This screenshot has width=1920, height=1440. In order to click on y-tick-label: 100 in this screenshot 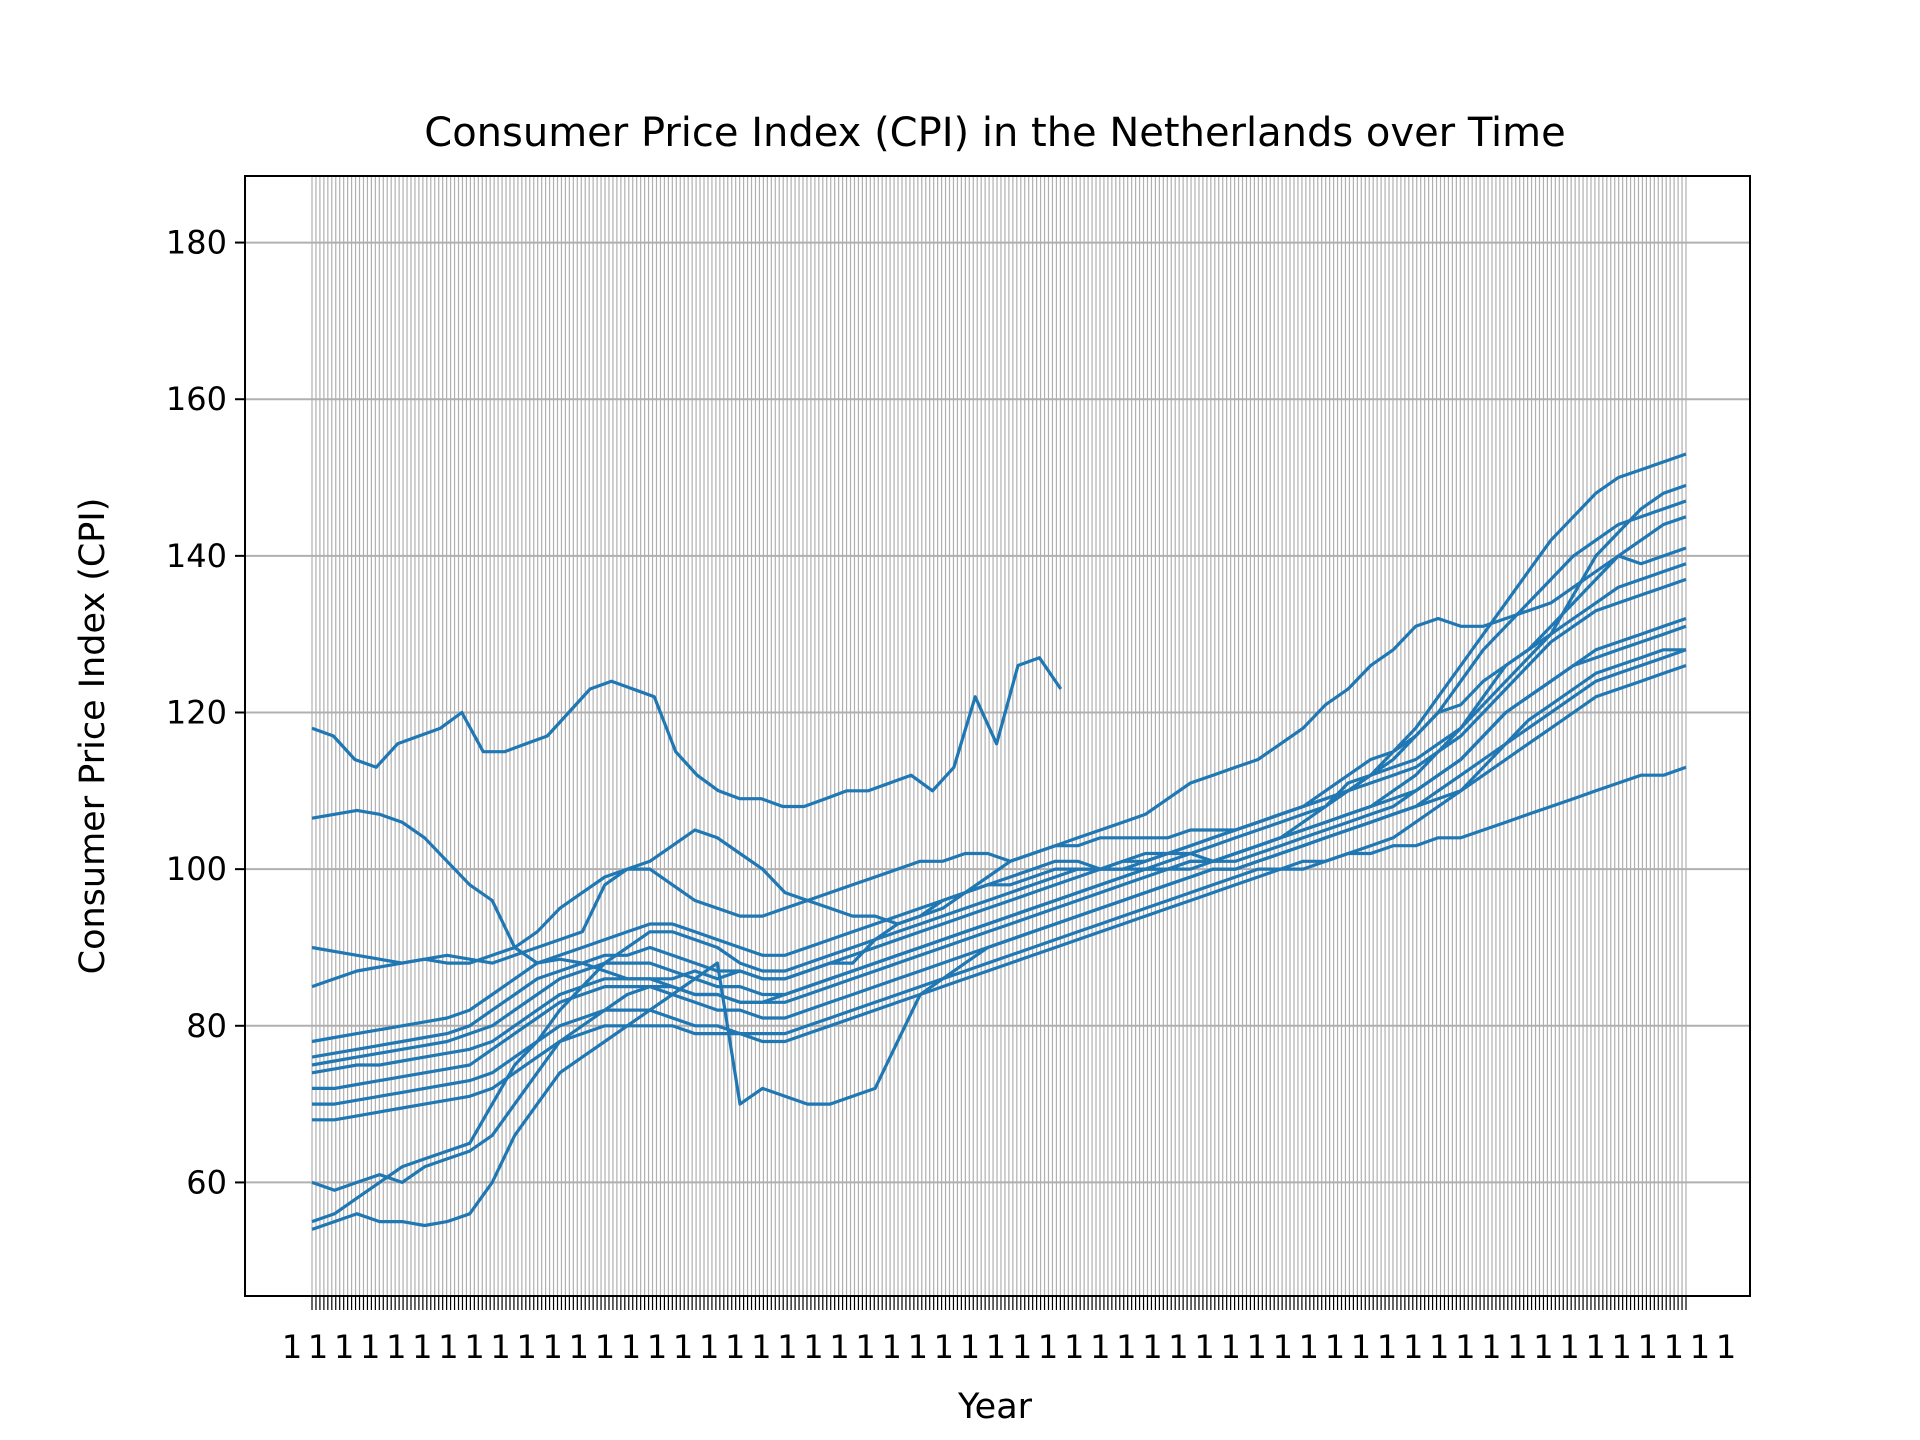, I will do `click(196, 869)`.